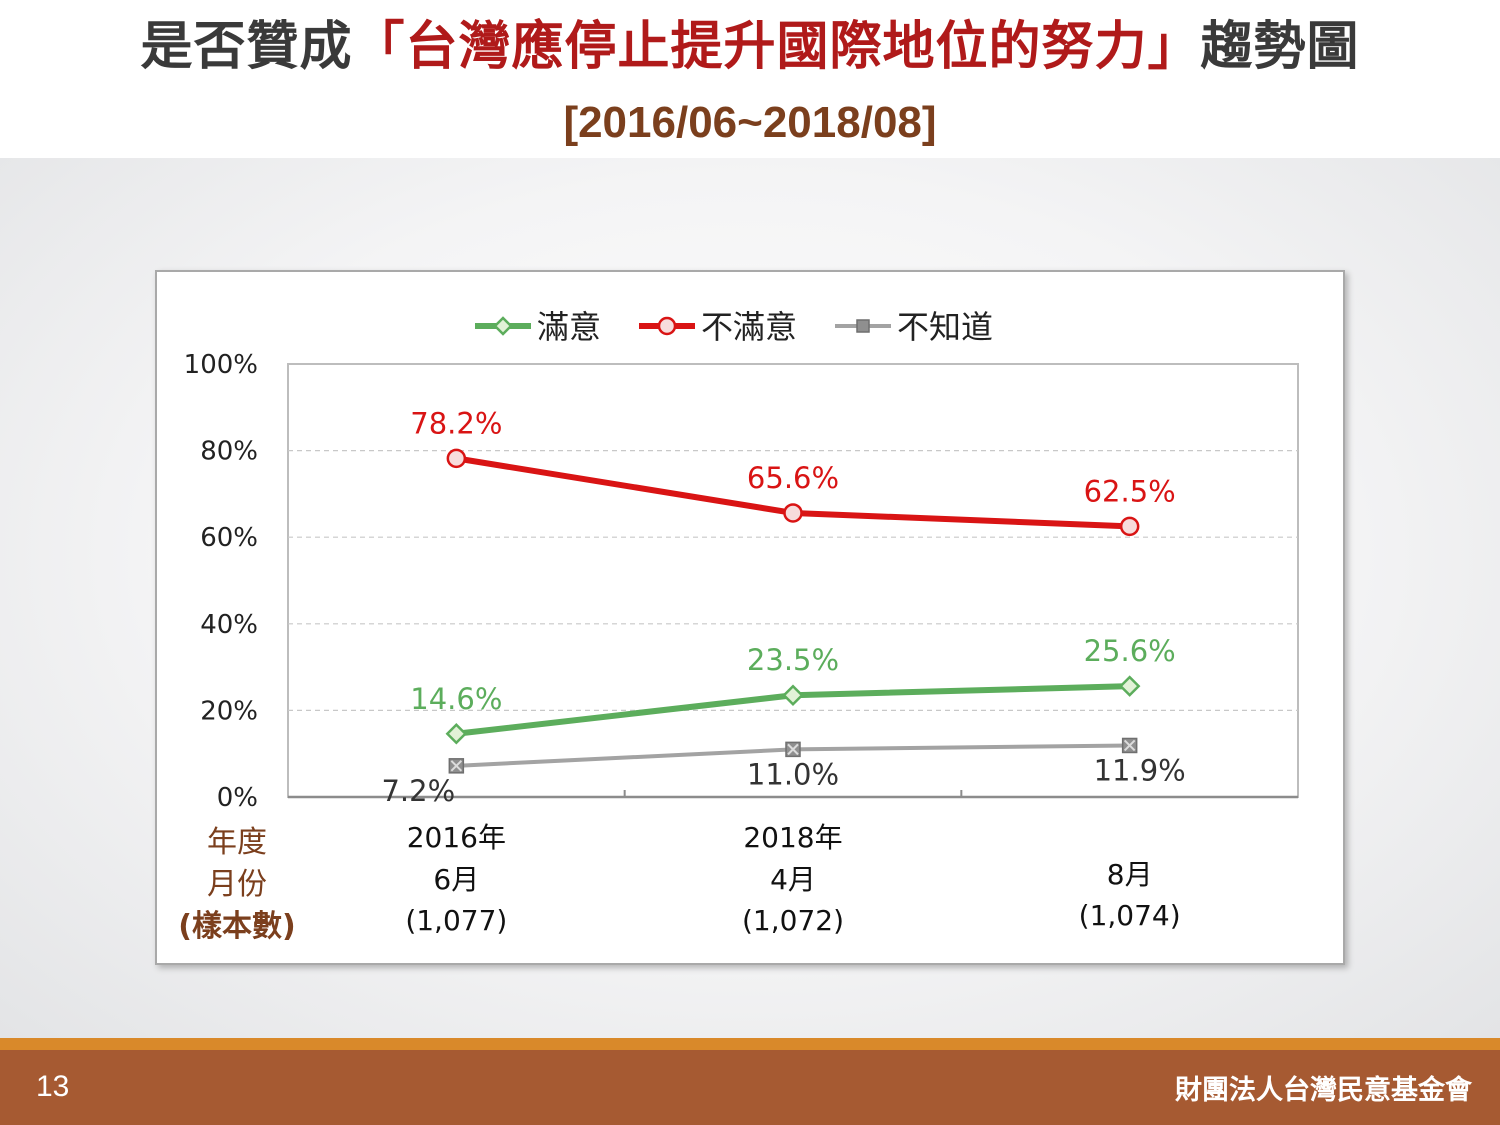 The width and height of the screenshot is (1500, 1125). Describe the element at coordinates (418, 791) in the screenshot. I see `data-label: 7.2%` at that location.